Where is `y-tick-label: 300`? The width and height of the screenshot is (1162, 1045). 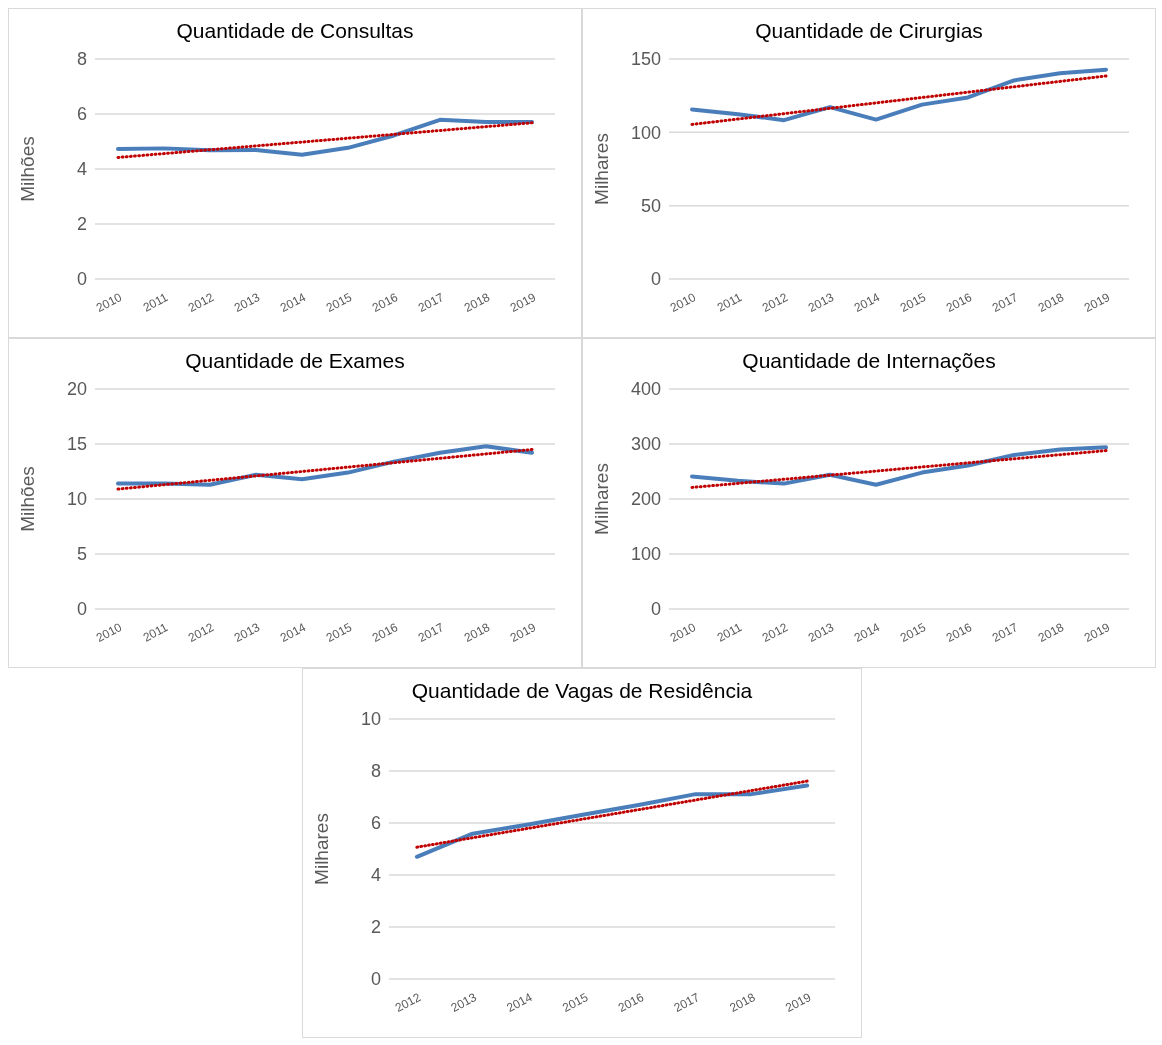
y-tick-label: 300 is located at coordinates (645, 444).